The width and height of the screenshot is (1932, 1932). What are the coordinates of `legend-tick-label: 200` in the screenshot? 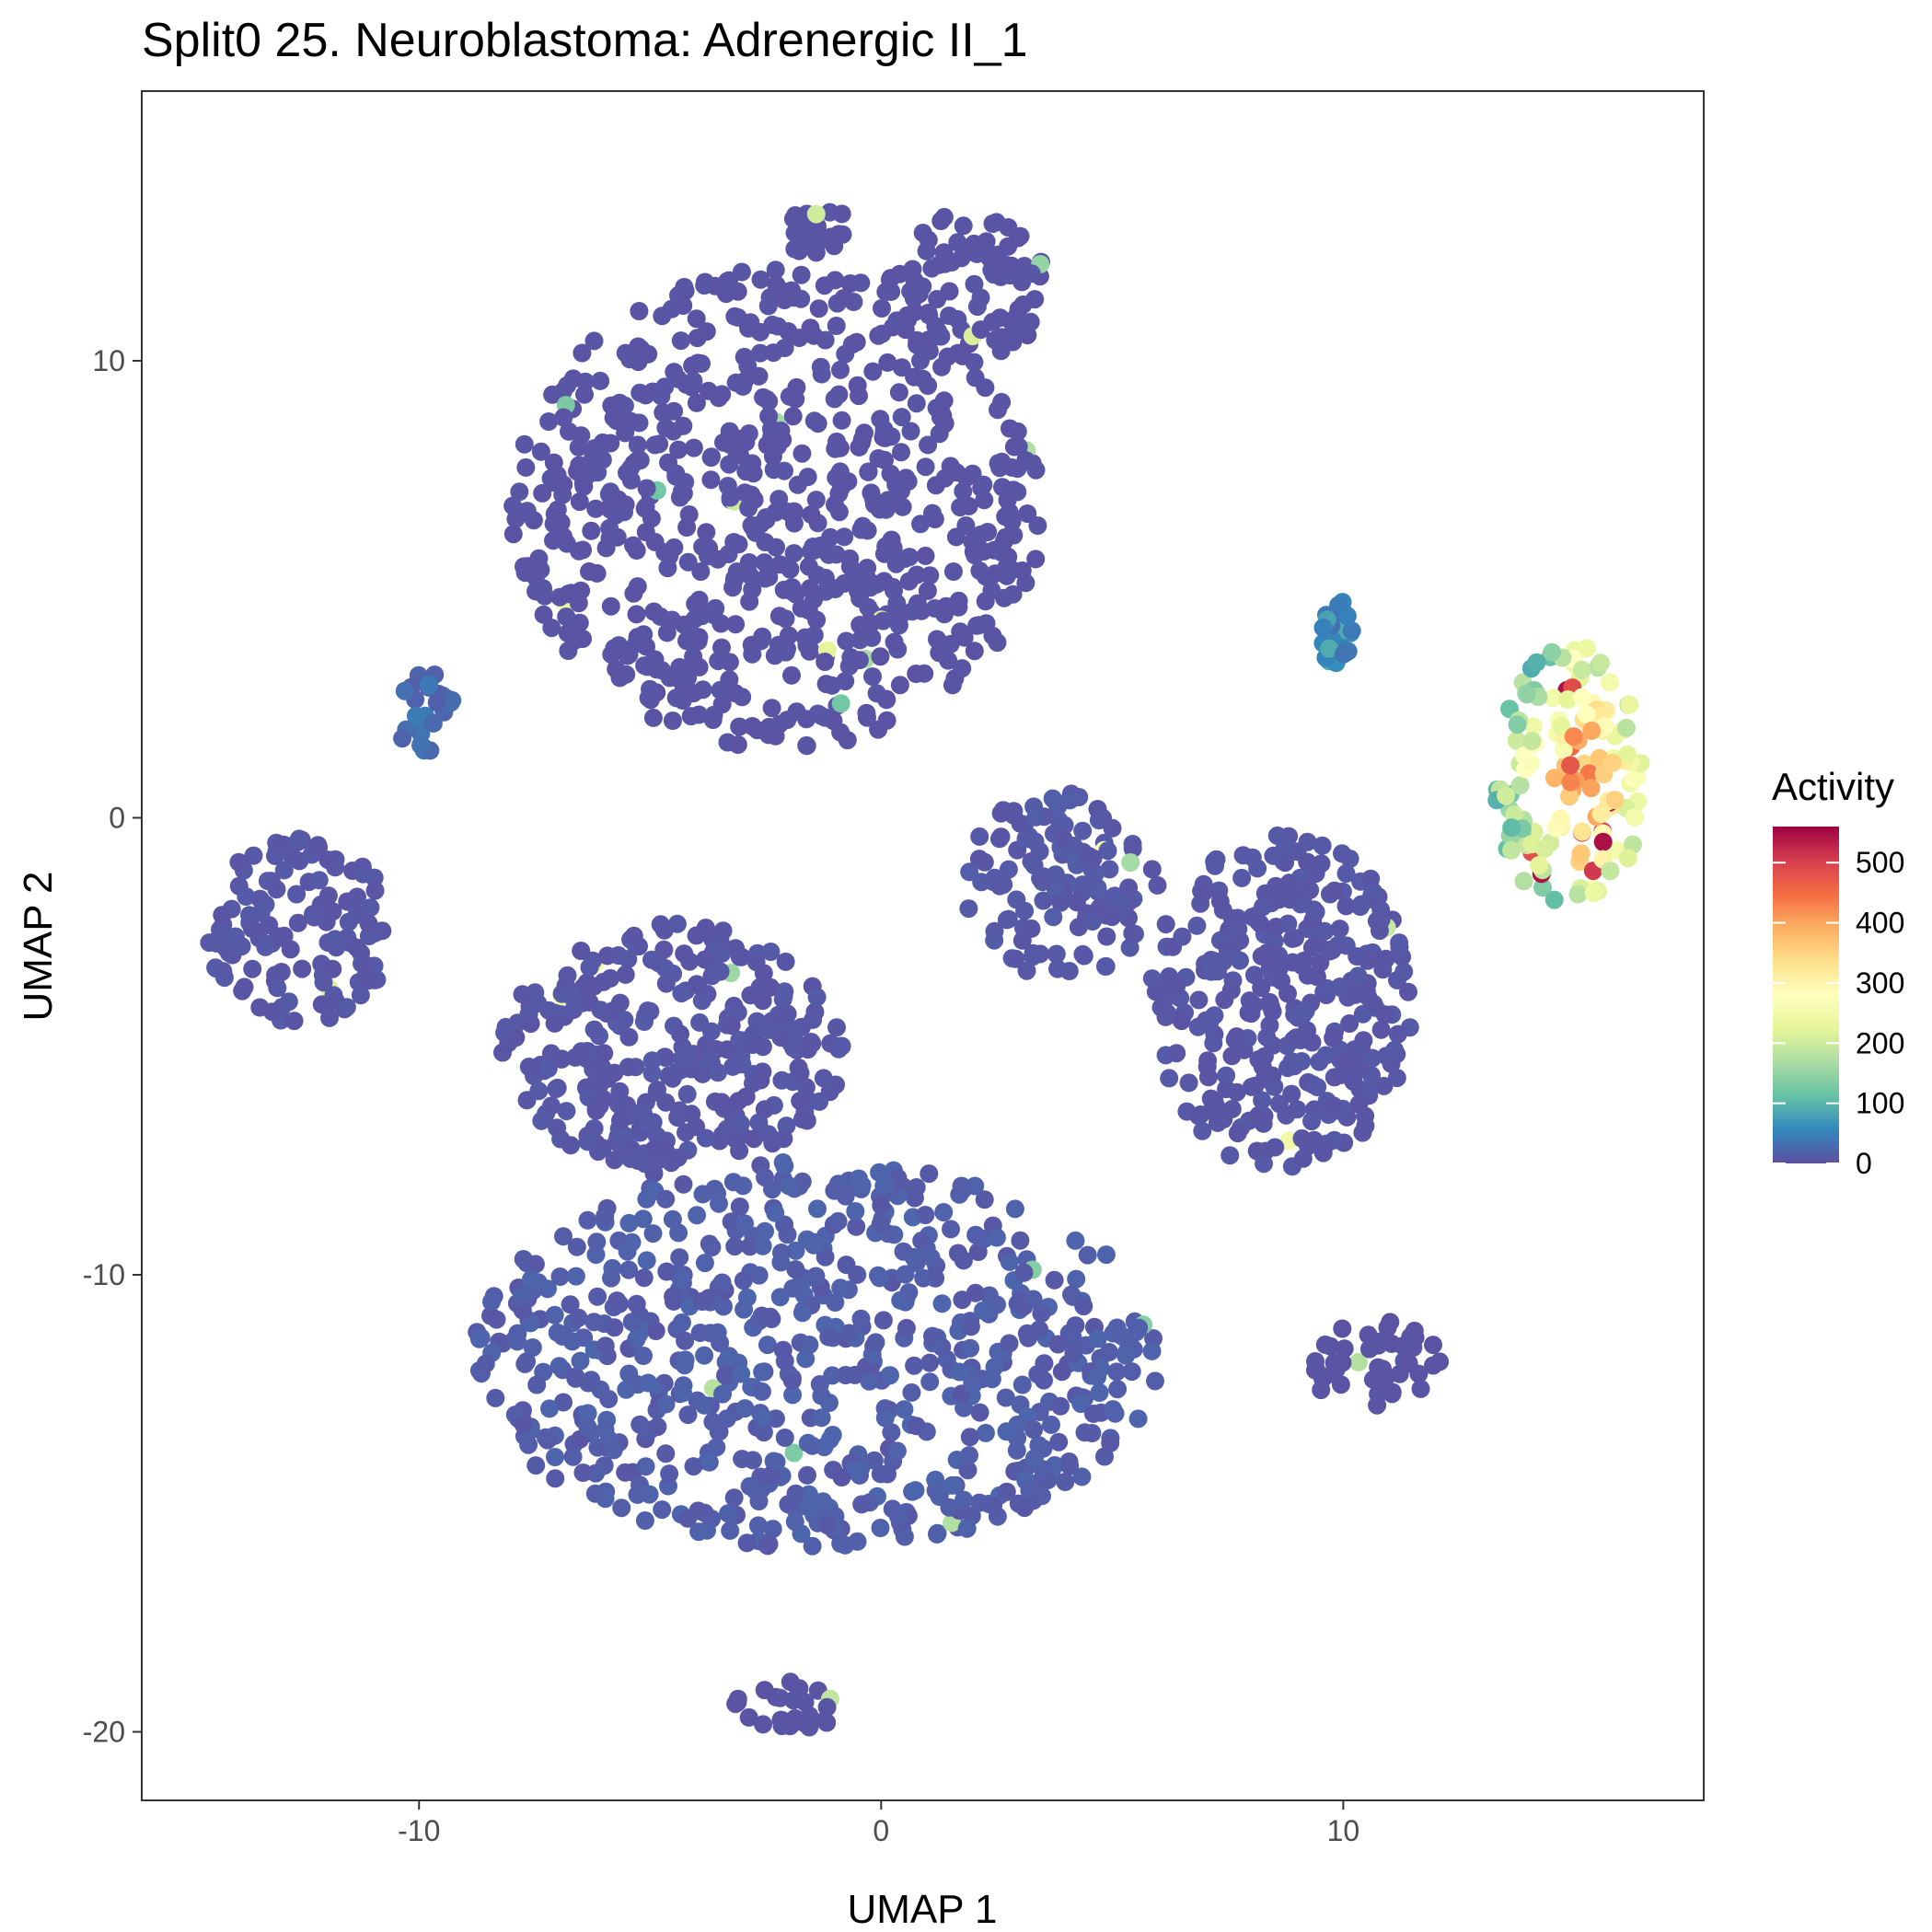 It's located at (1880, 1042).